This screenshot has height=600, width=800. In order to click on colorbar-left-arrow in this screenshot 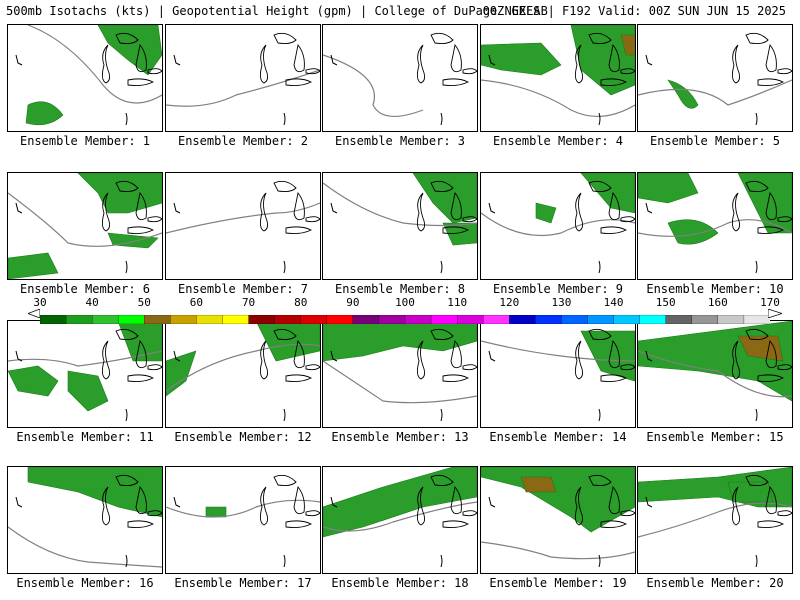, I will do `click(34, 313)`.